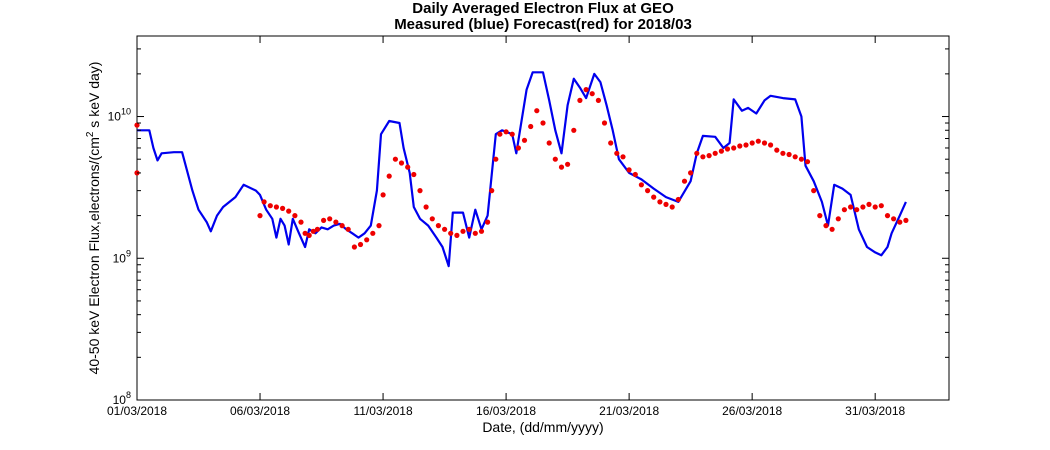  Describe the element at coordinates (90, 134) in the screenshot. I see `y-axis-label-sup: 2` at that location.